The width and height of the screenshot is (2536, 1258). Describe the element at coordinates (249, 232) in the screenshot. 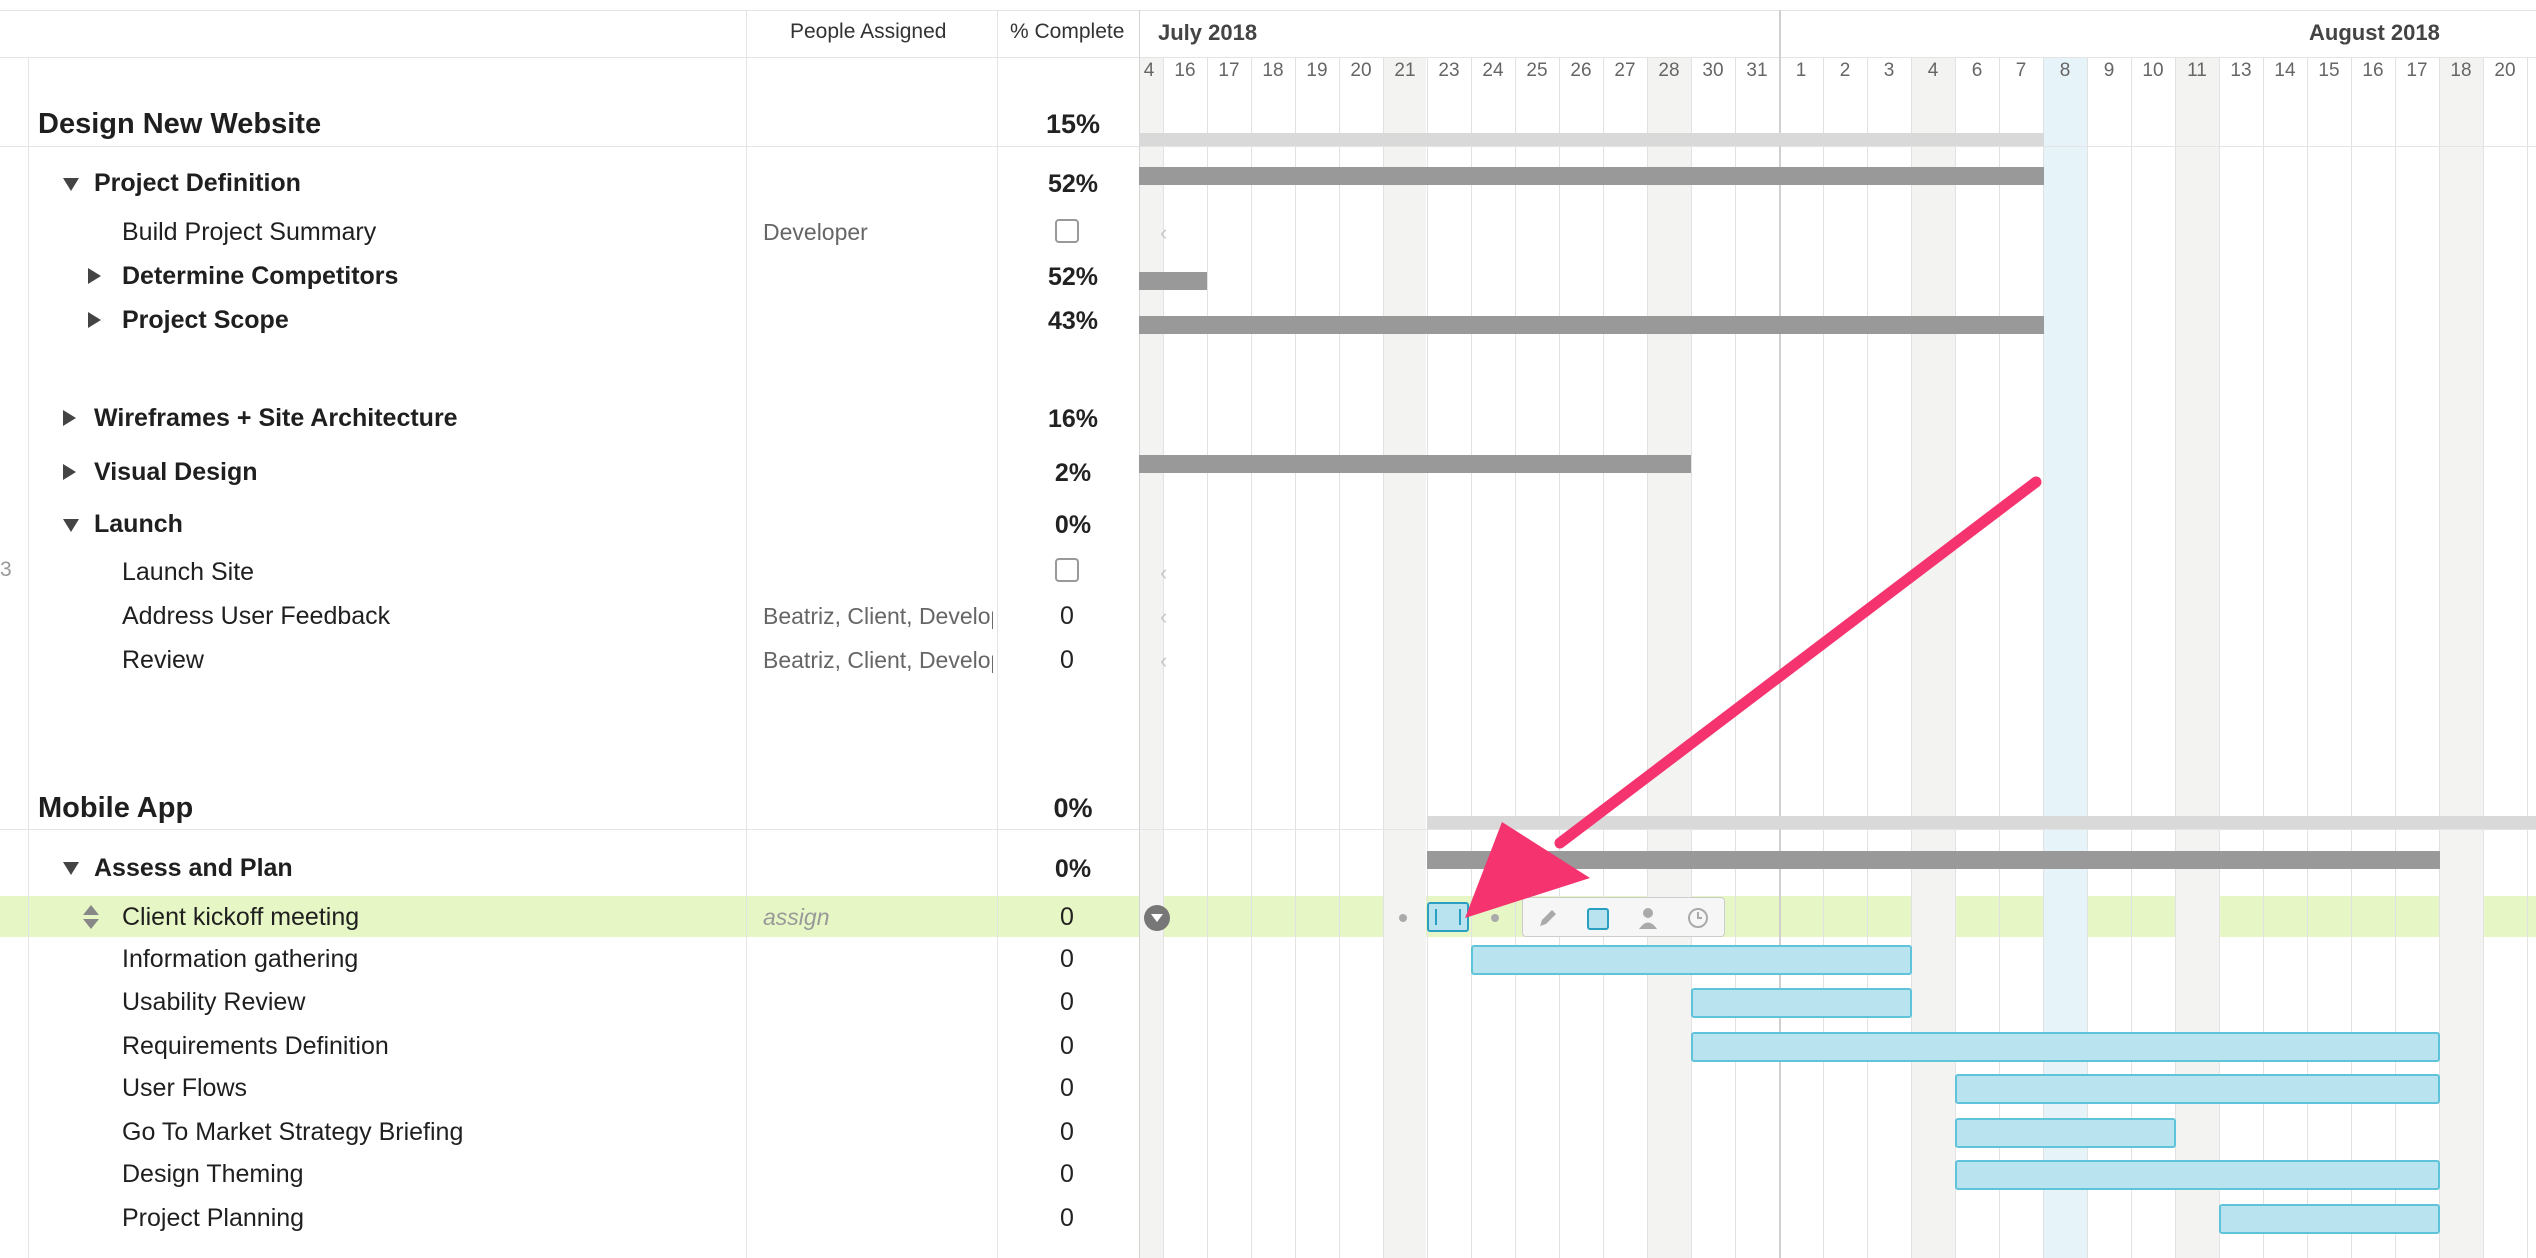

I see `task-title: Build Project Summary` at that location.